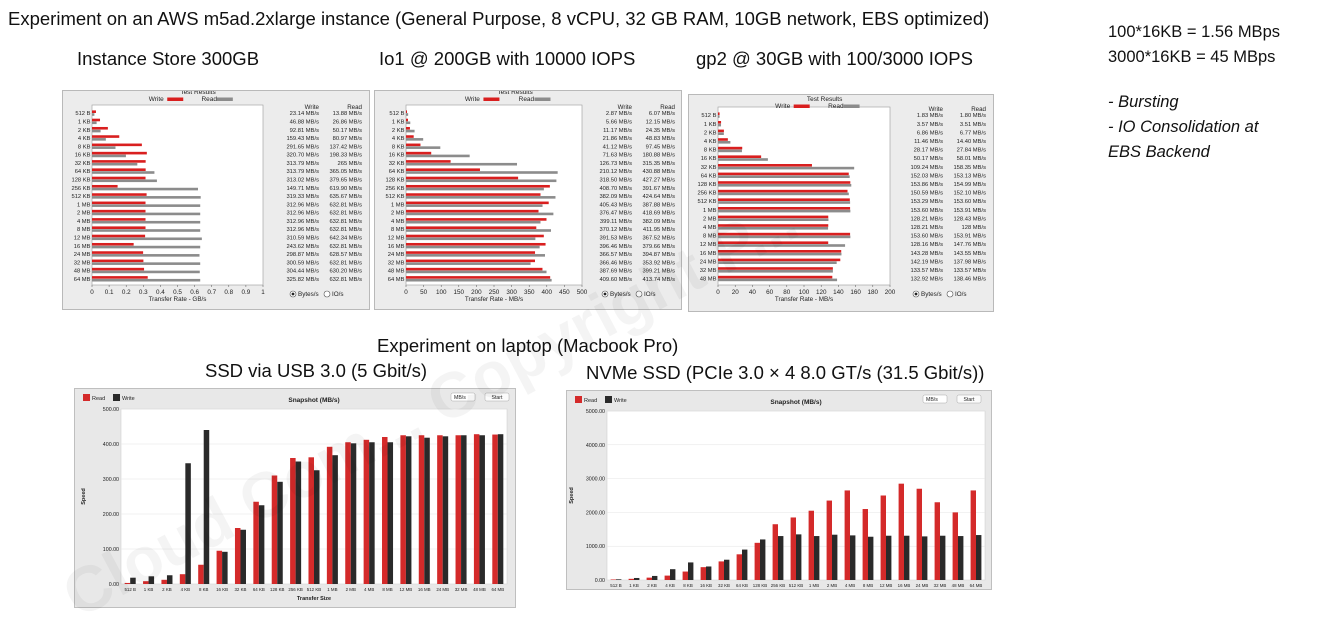 The image size is (1323, 632). I want to click on x-tick-label: 64 MB, so click(497, 589).